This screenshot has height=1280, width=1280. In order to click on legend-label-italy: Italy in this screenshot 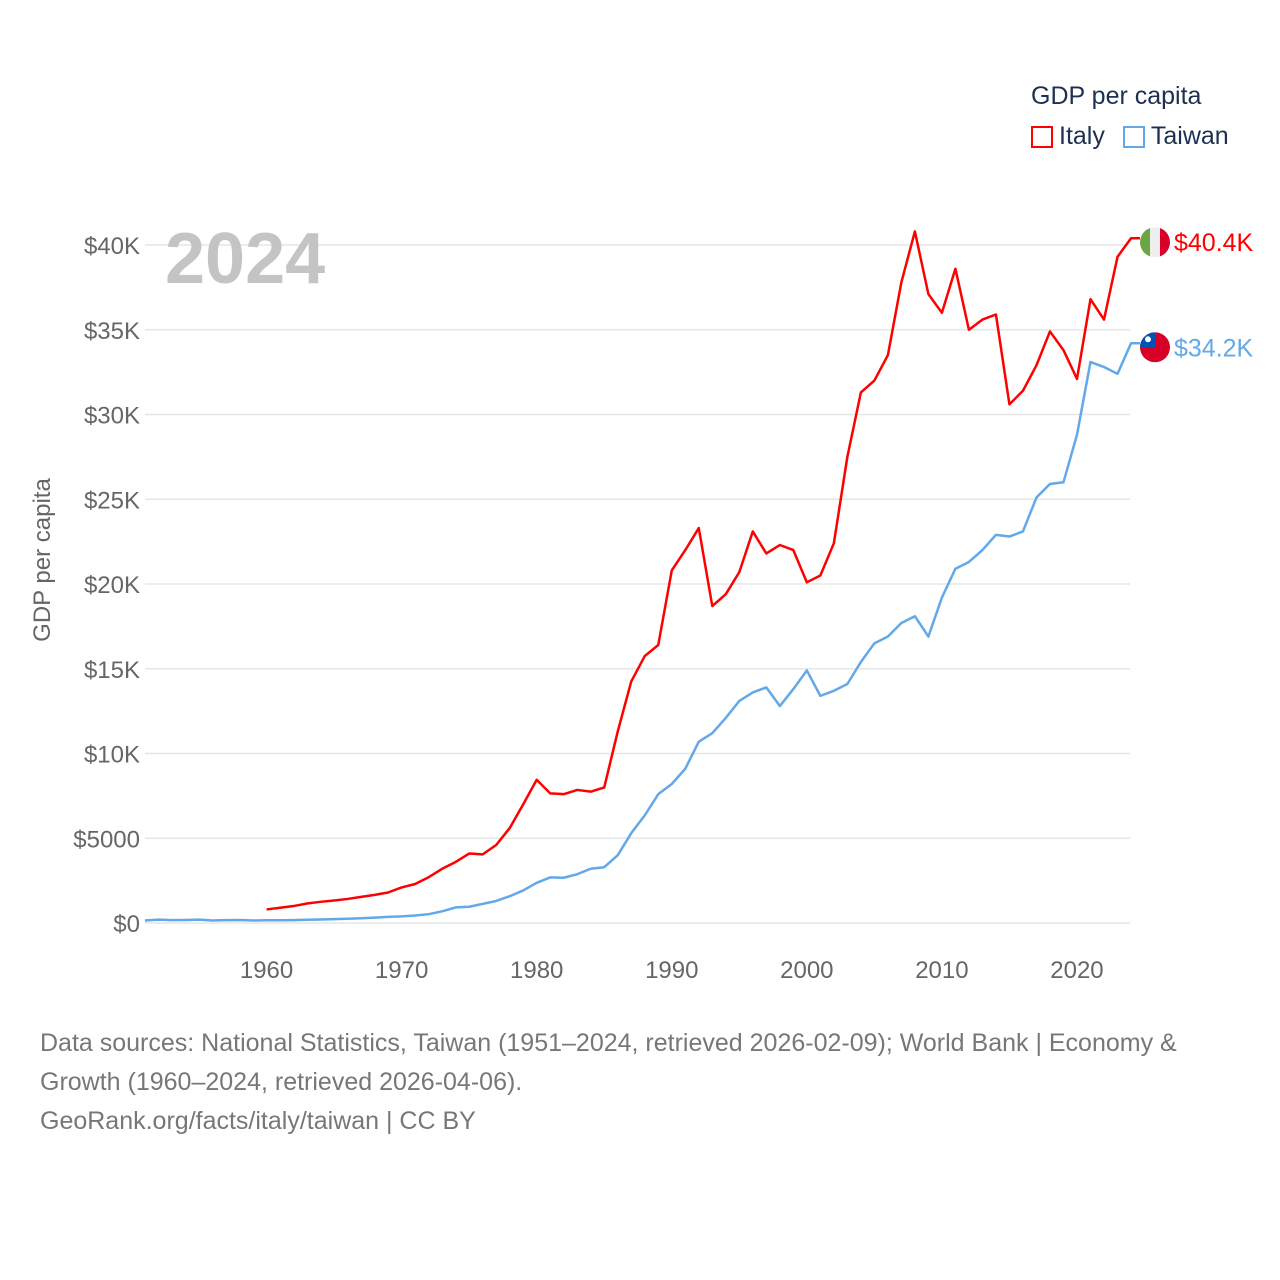, I will do `click(1082, 136)`.